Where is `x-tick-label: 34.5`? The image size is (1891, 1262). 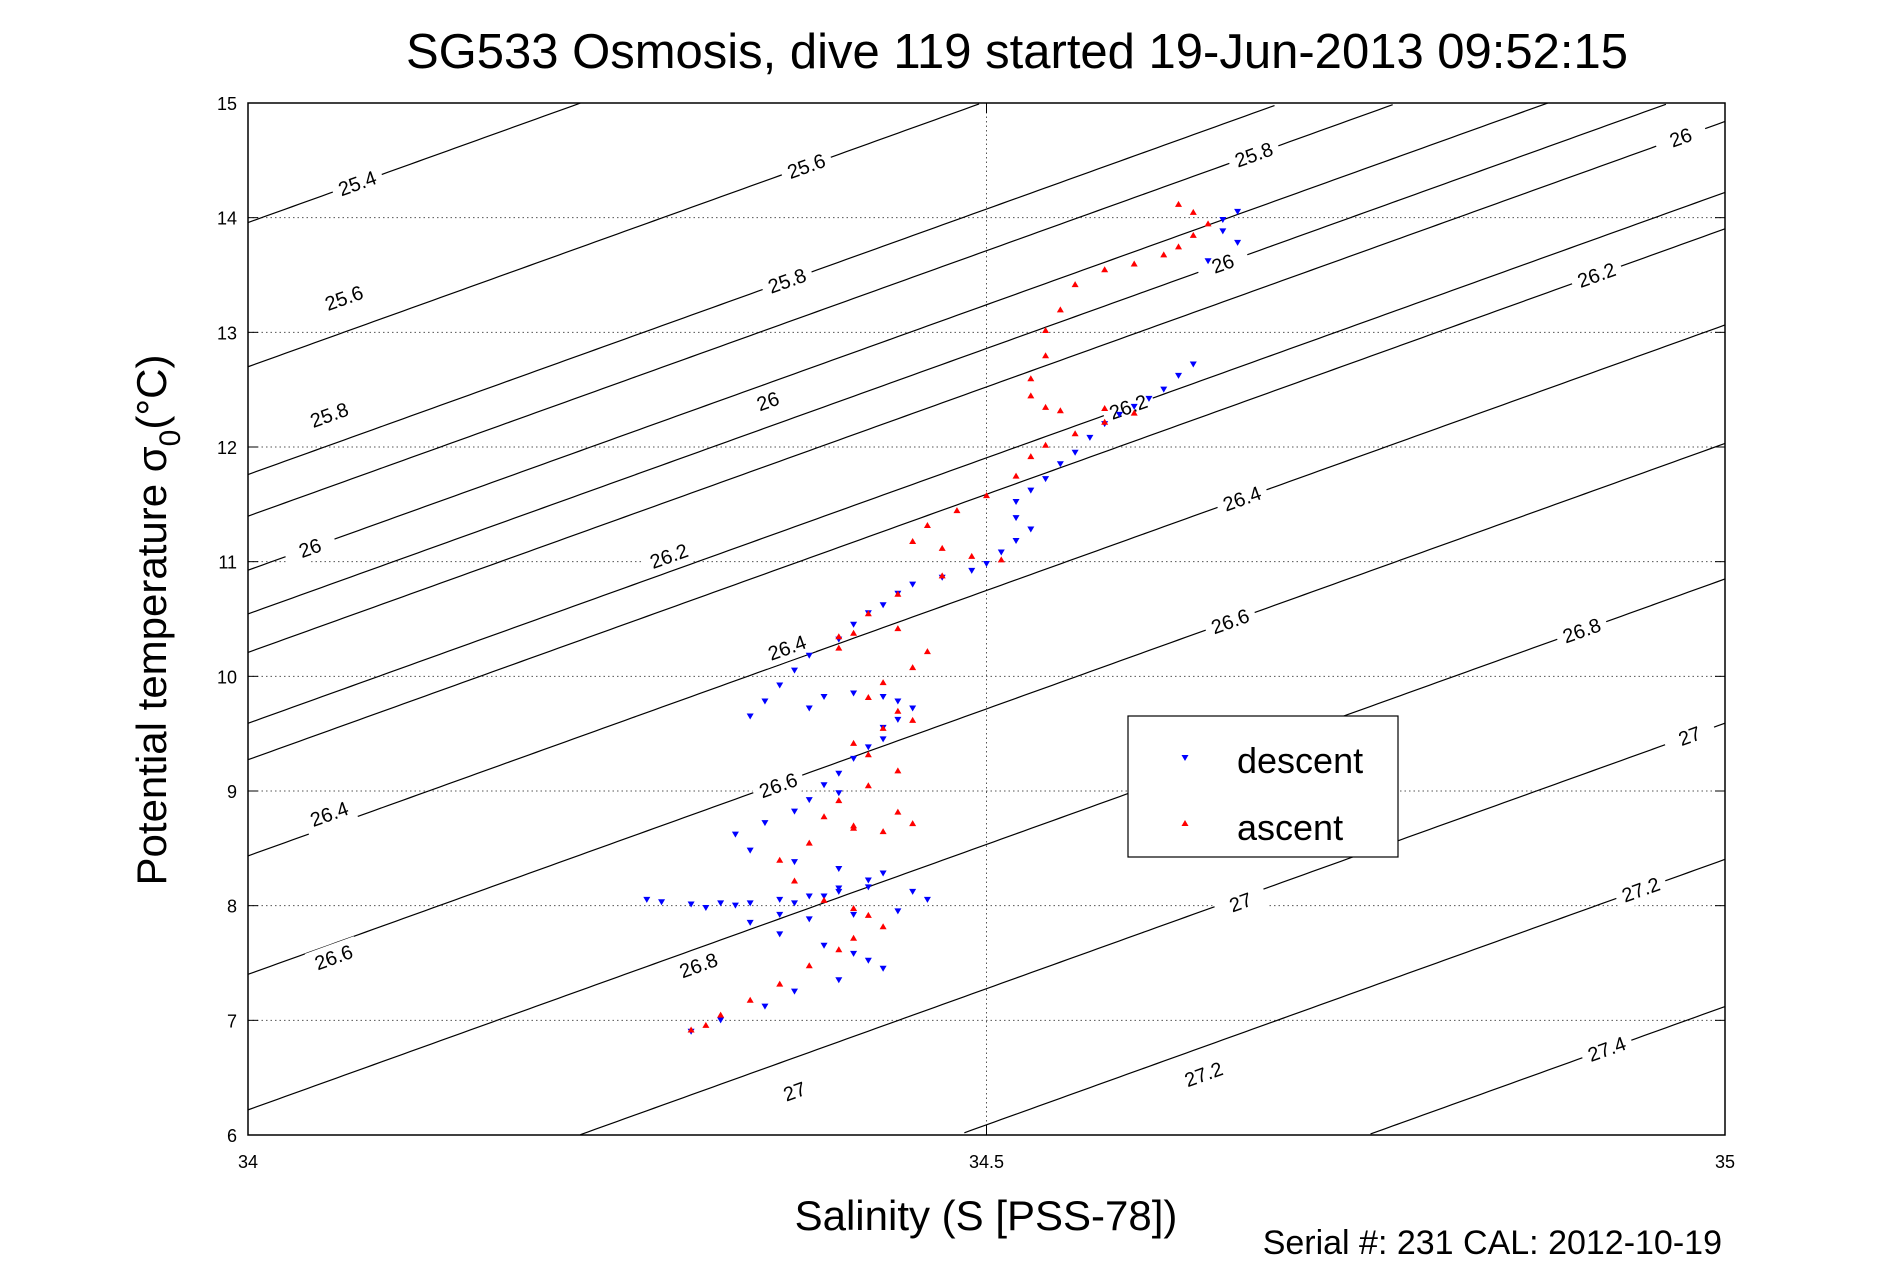
x-tick-label: 34.5 is located at coordinates (986, 1162).